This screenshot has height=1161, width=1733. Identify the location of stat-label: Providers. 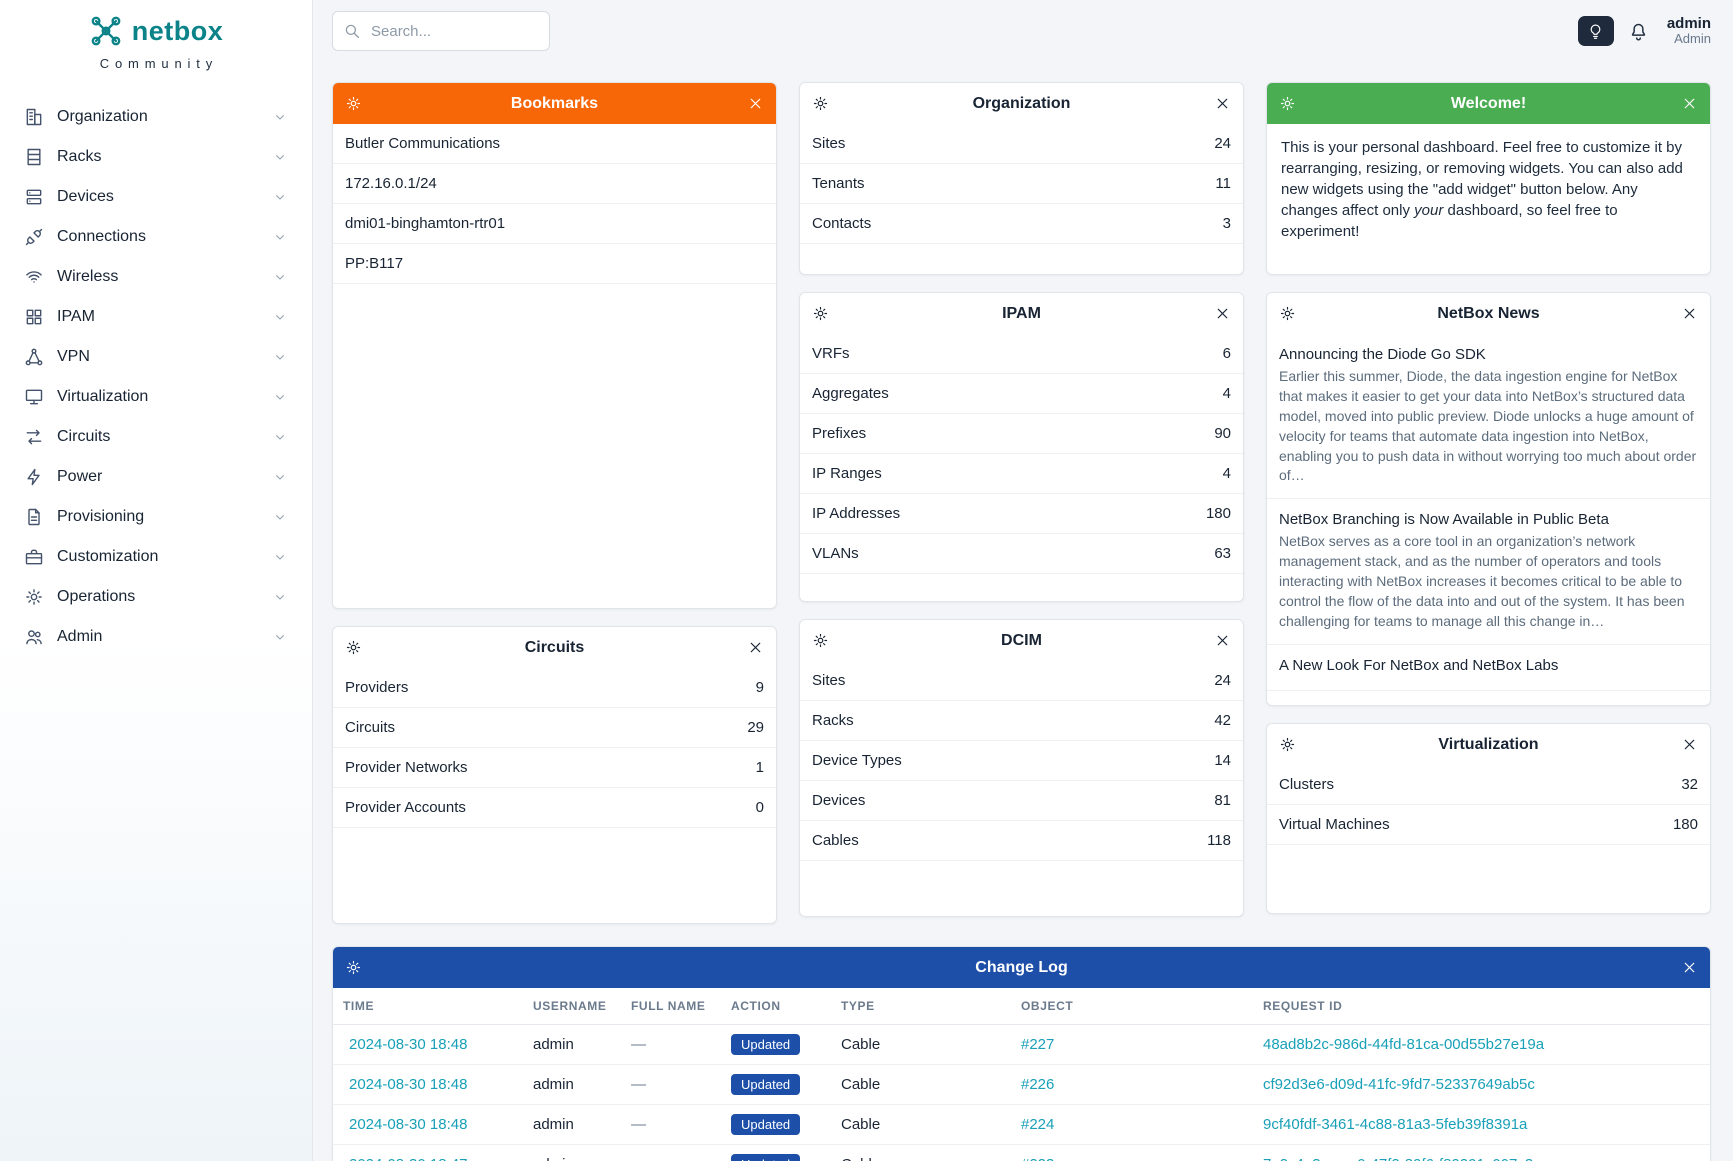
(377, 687).